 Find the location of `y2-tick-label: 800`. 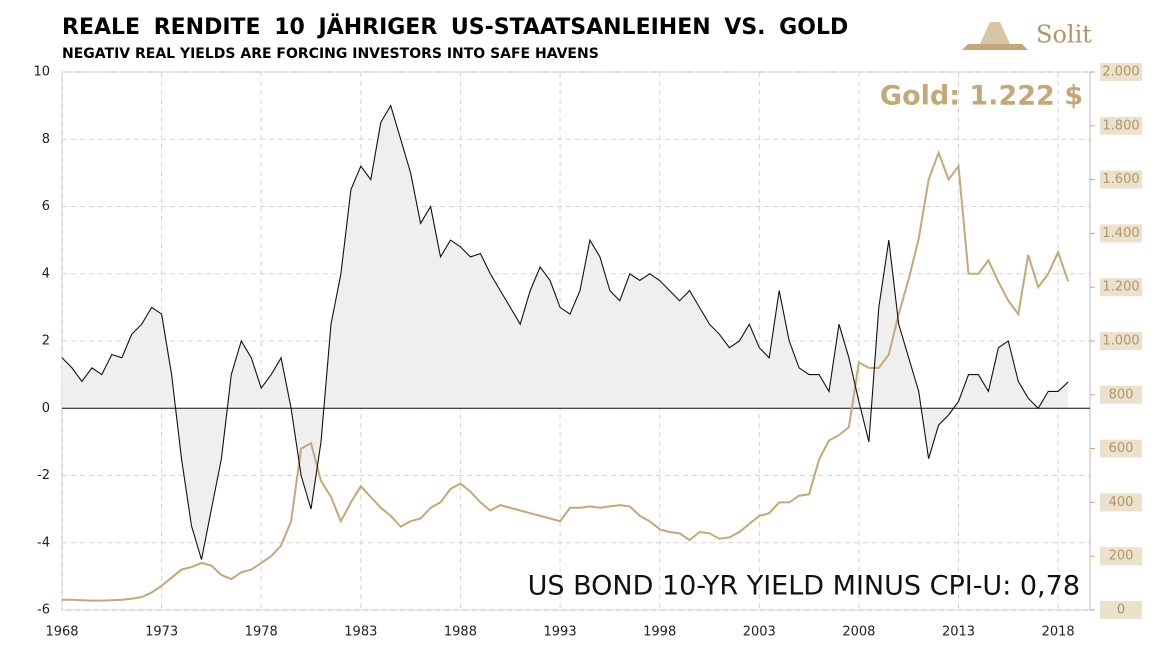

y2-tick-label: 800 is located at coordinates (1121, 394).